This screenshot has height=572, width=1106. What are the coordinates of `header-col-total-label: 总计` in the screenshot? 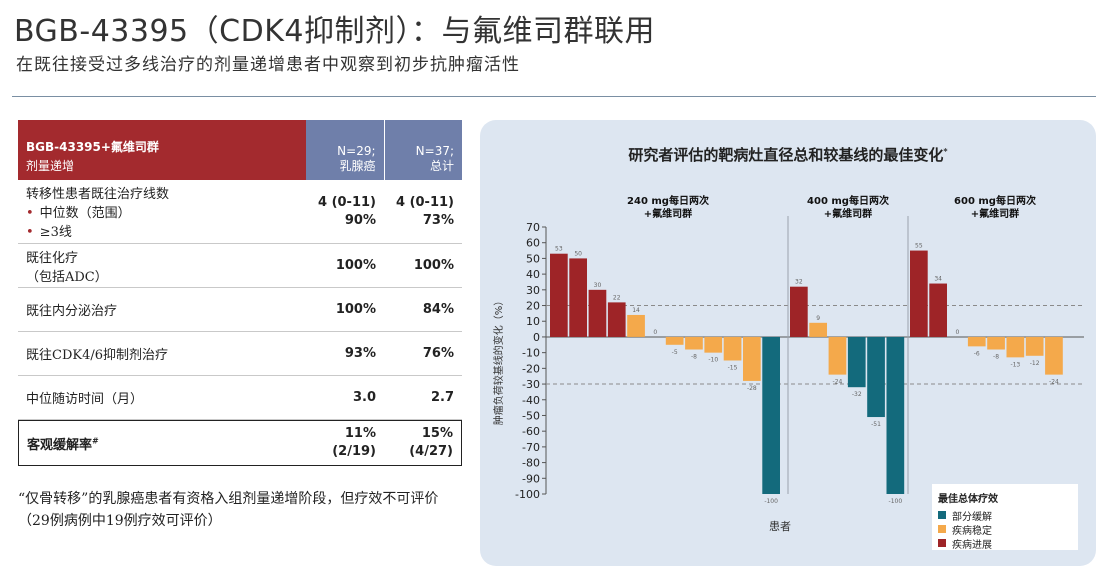 It's located at (441, 166).